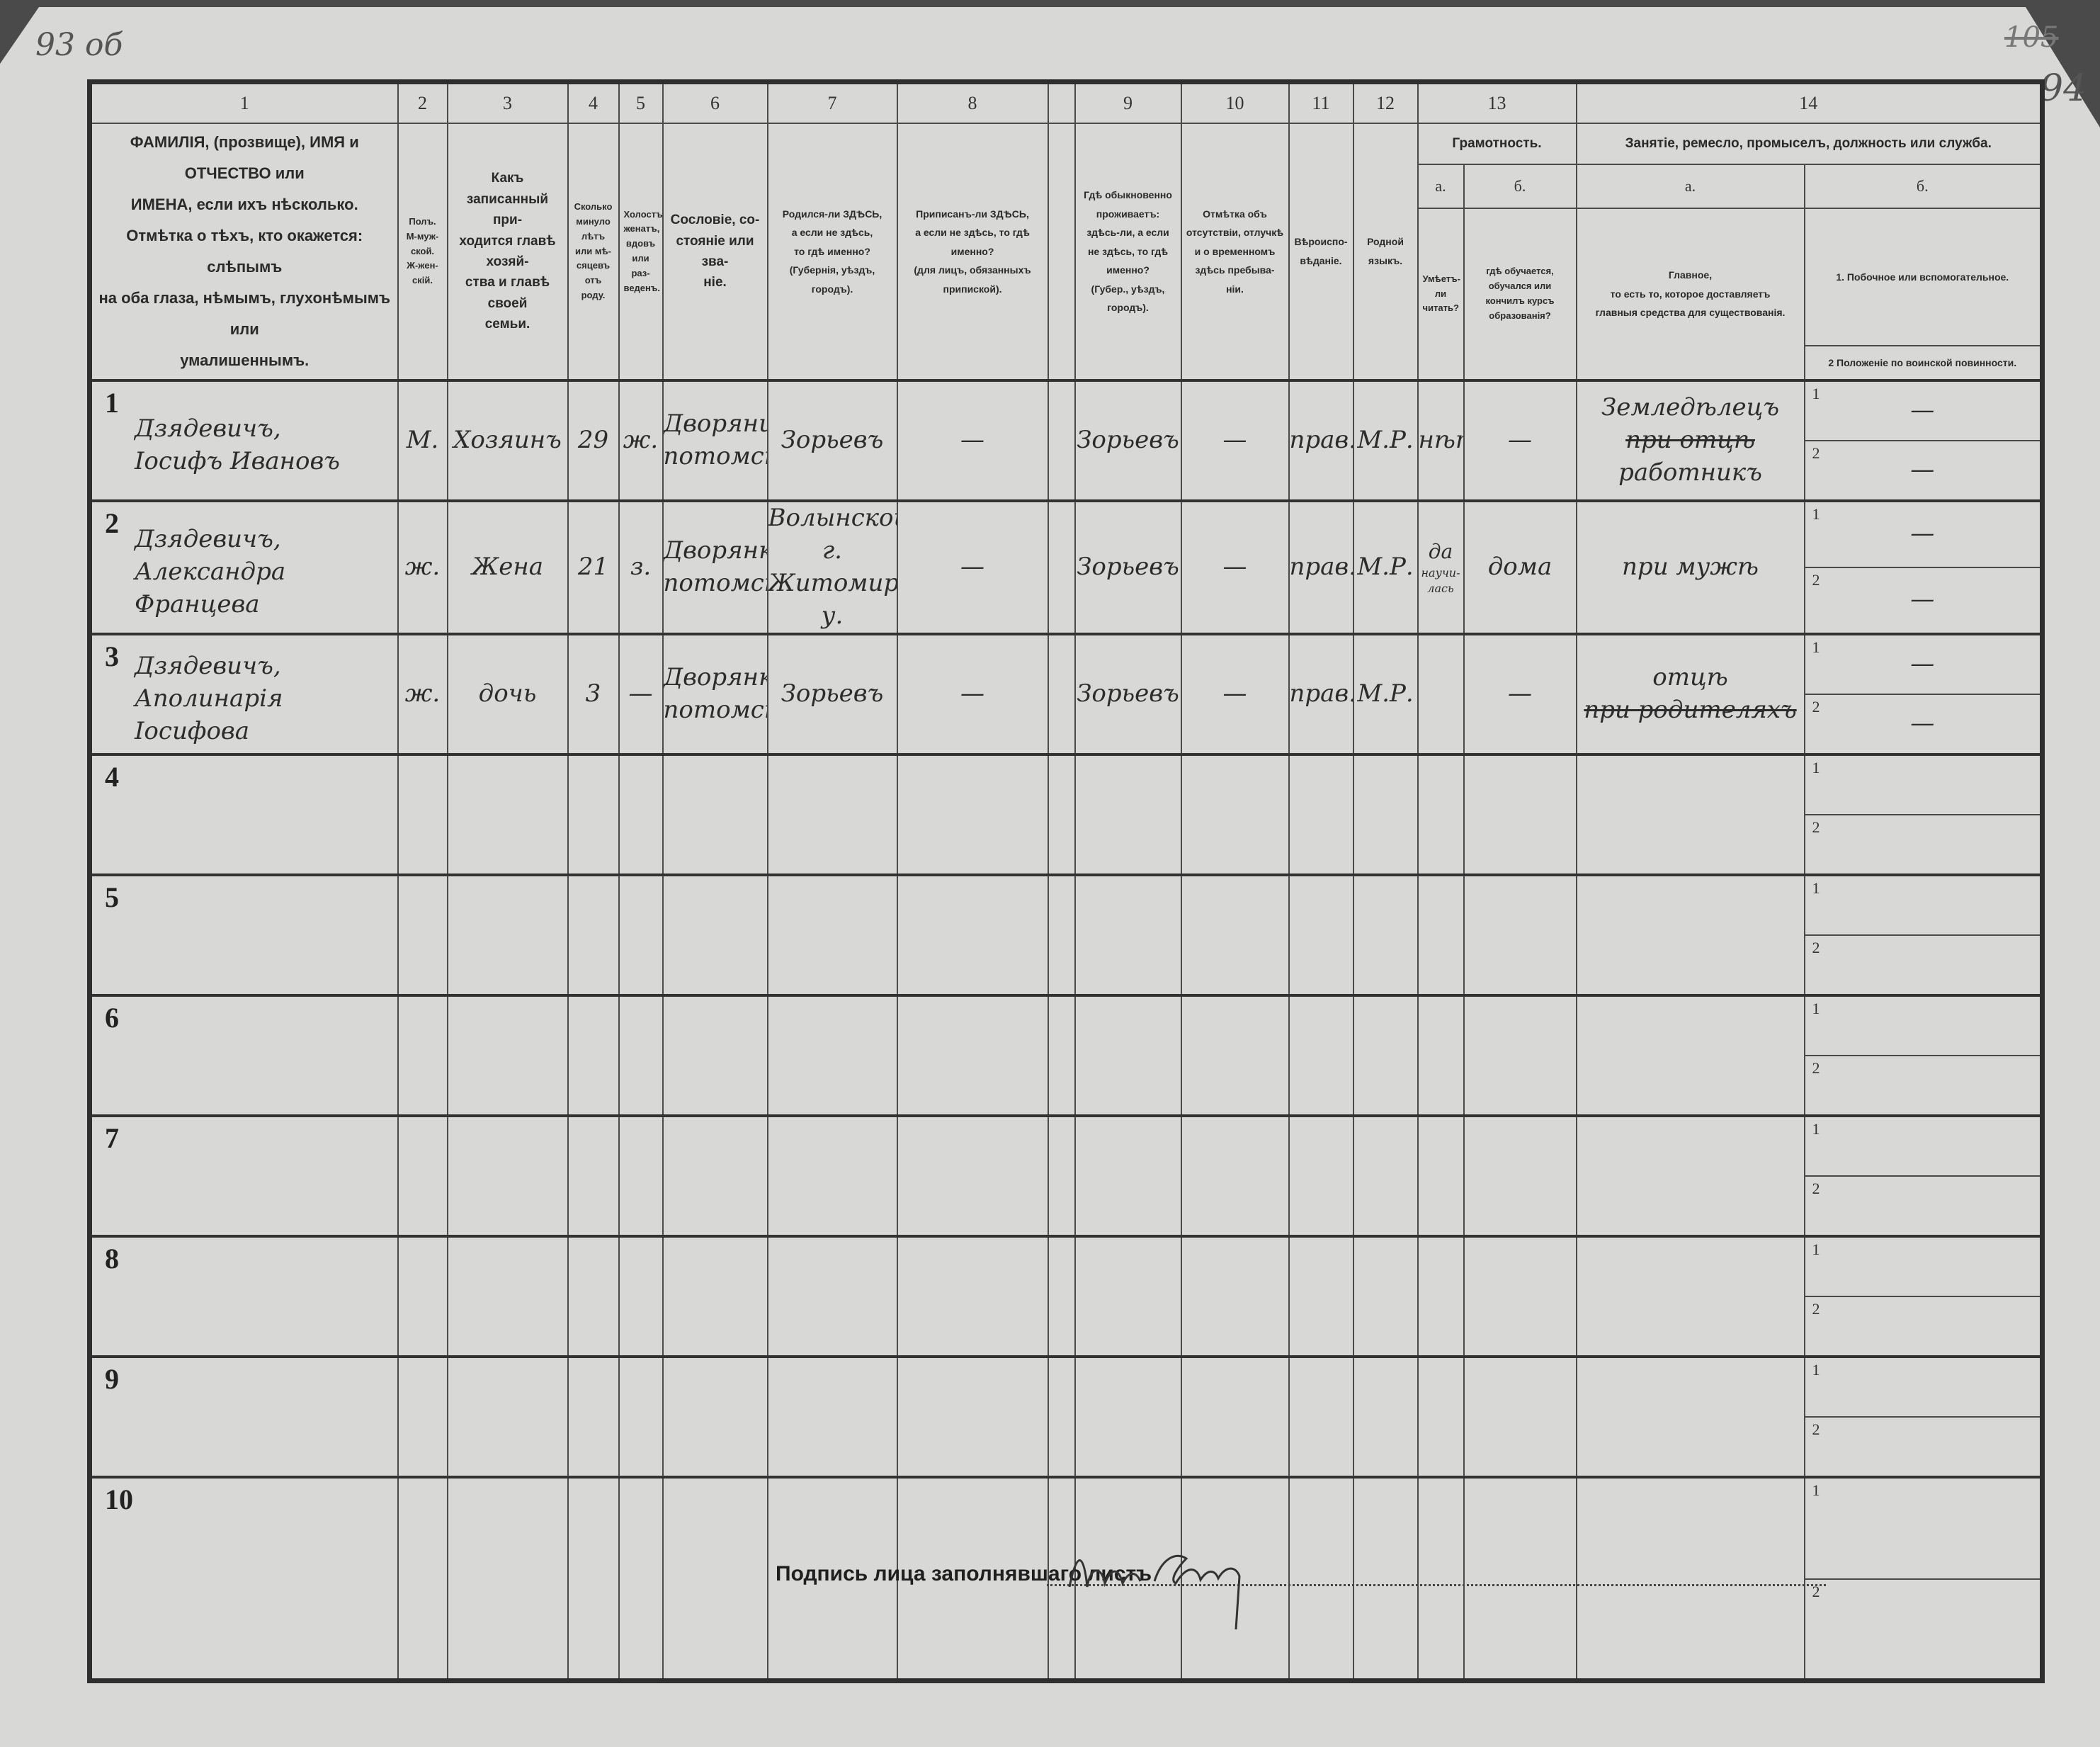  What do you see at coordinates (508, 293) in the screenshot?
I see `header-text-line: ства и главѣ своей` at bounding box center [508, 293].